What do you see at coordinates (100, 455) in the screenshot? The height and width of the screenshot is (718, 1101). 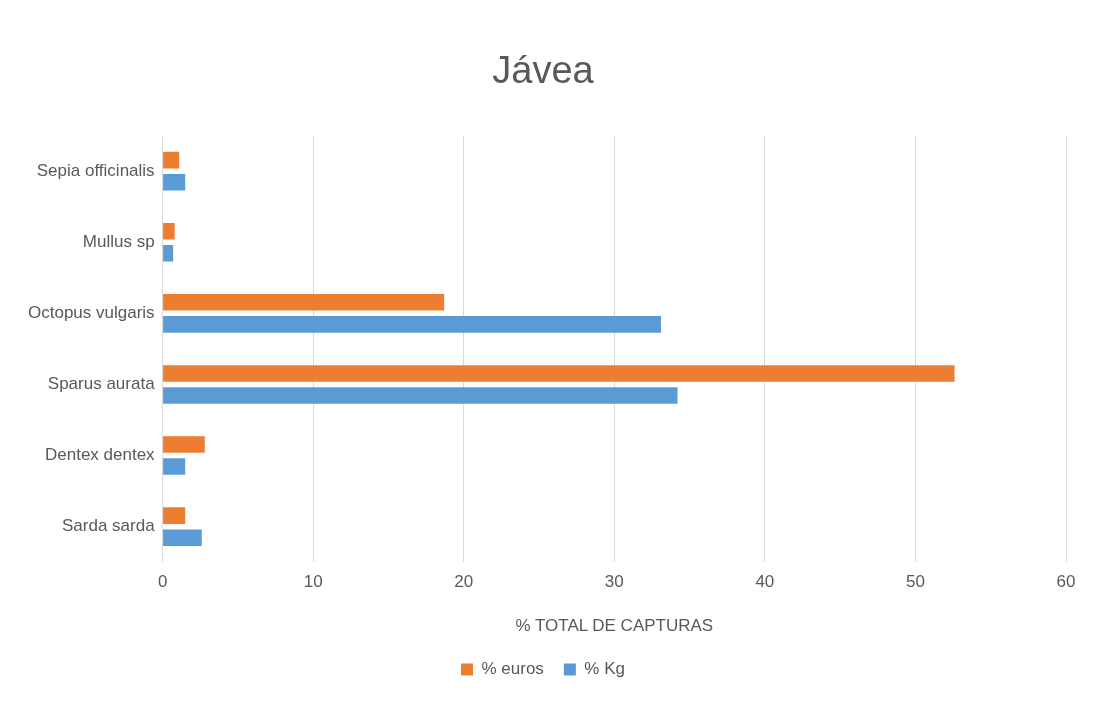 I see `y-tick-label: Dentex dentex` at bounding box center [100, 455].